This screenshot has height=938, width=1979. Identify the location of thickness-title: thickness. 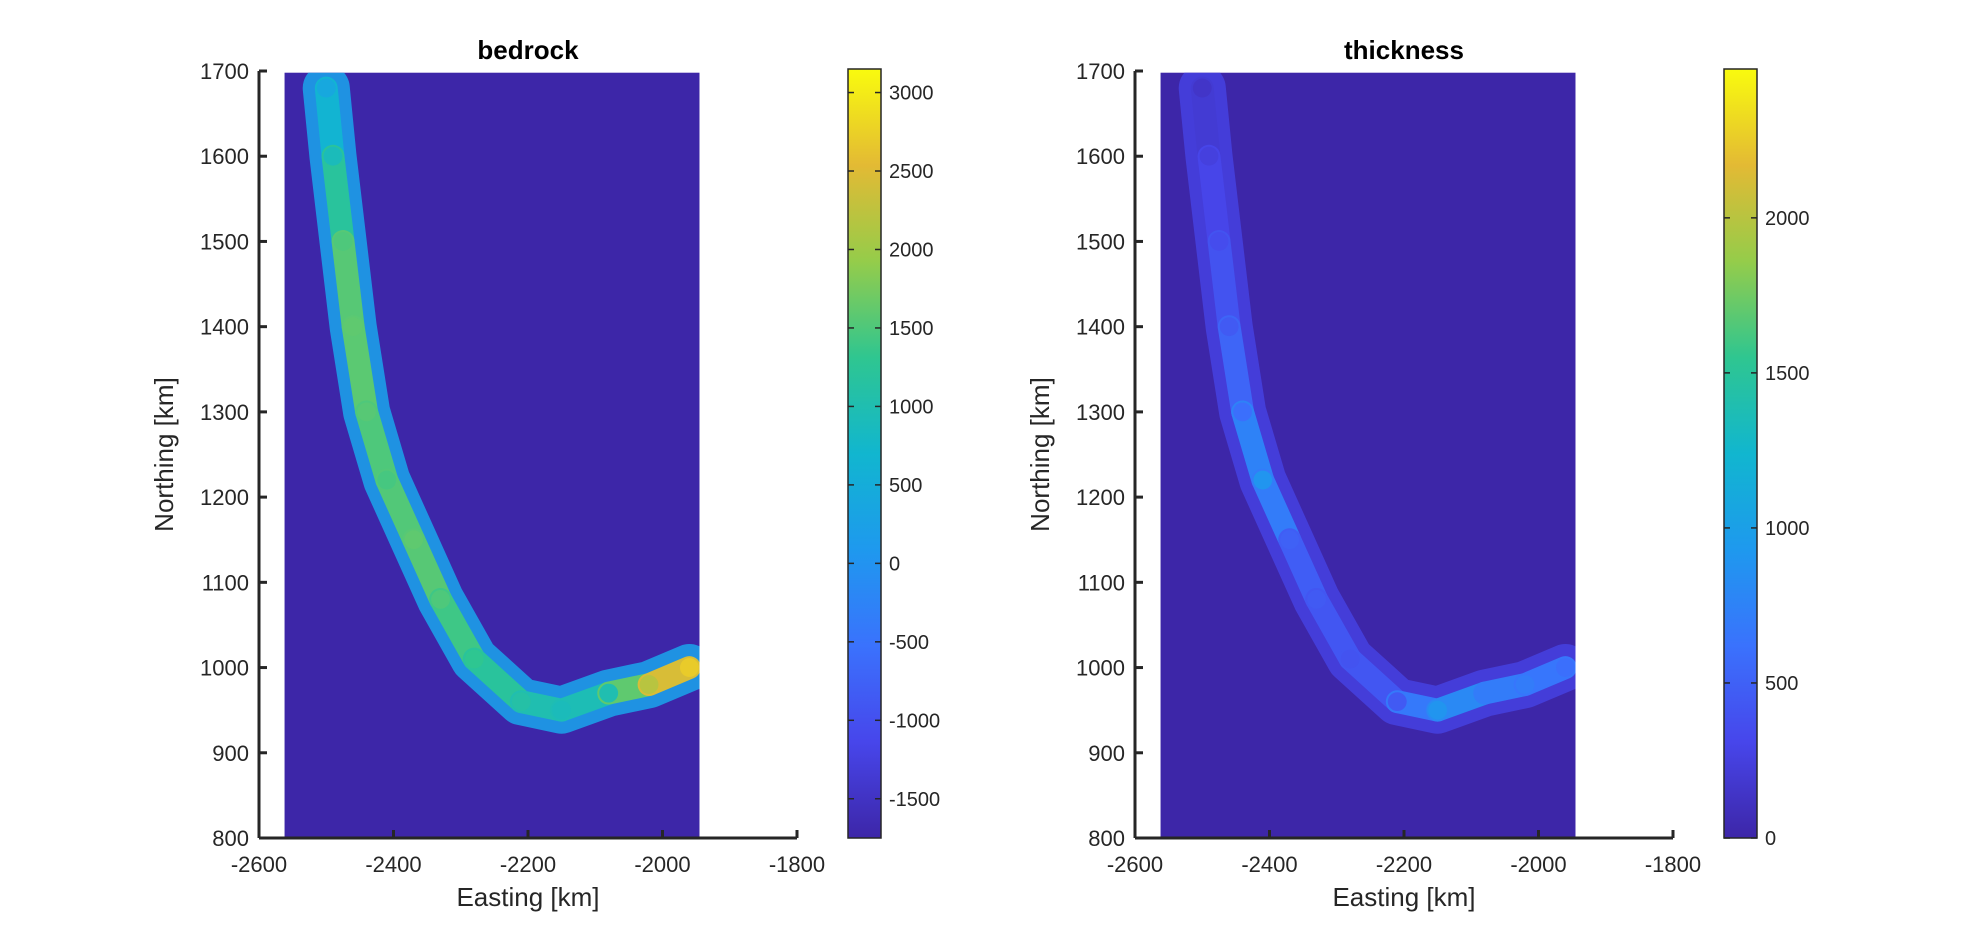
(1404, 50).